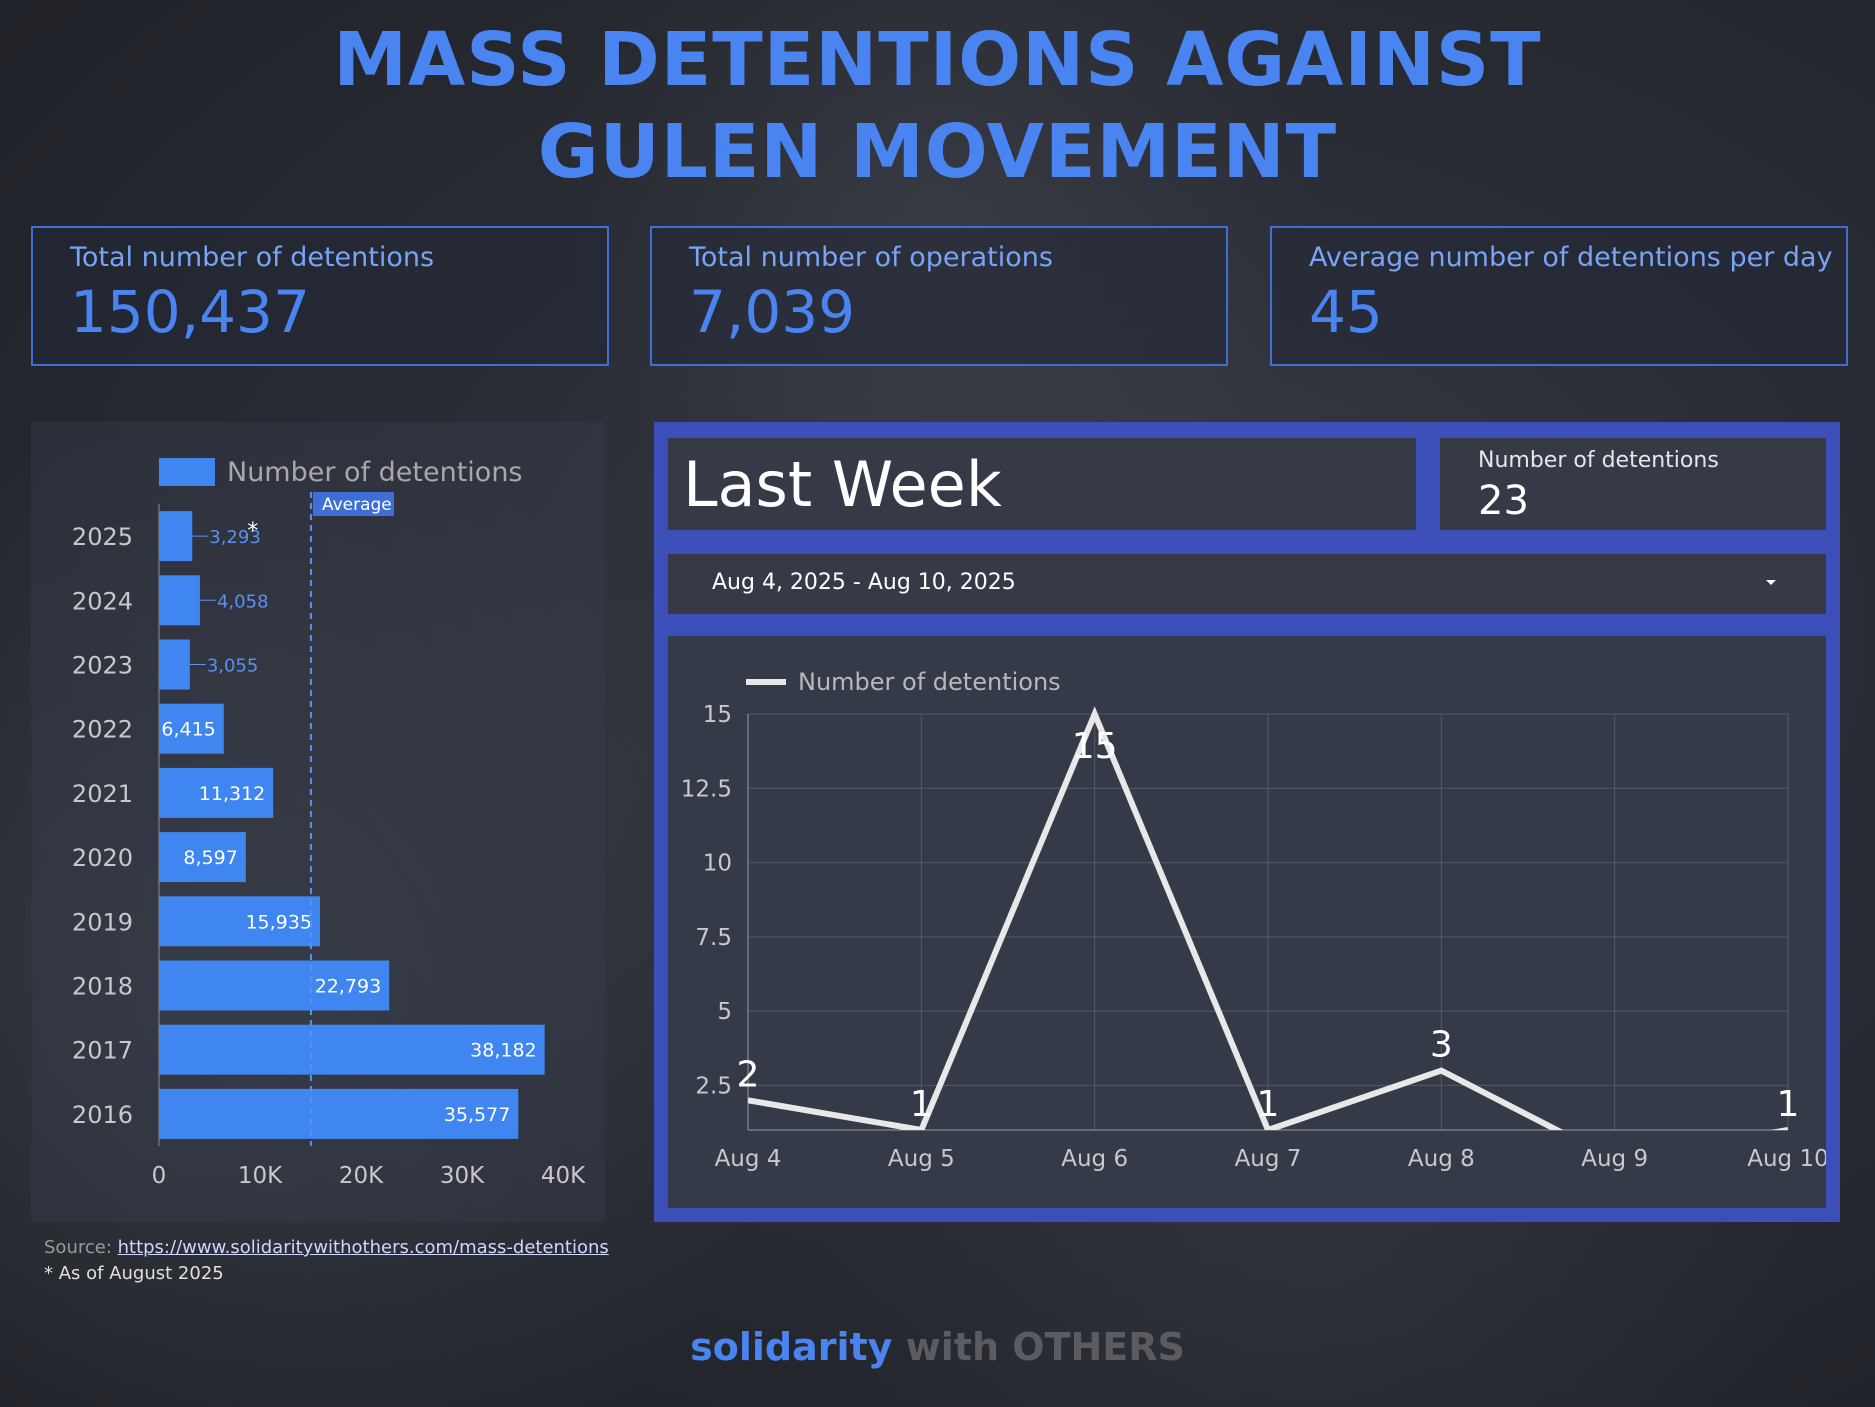  Describe the element at coordinates (1268, 1159) in the screenshot. I see `x-tick-label: Aug 7` at that location.